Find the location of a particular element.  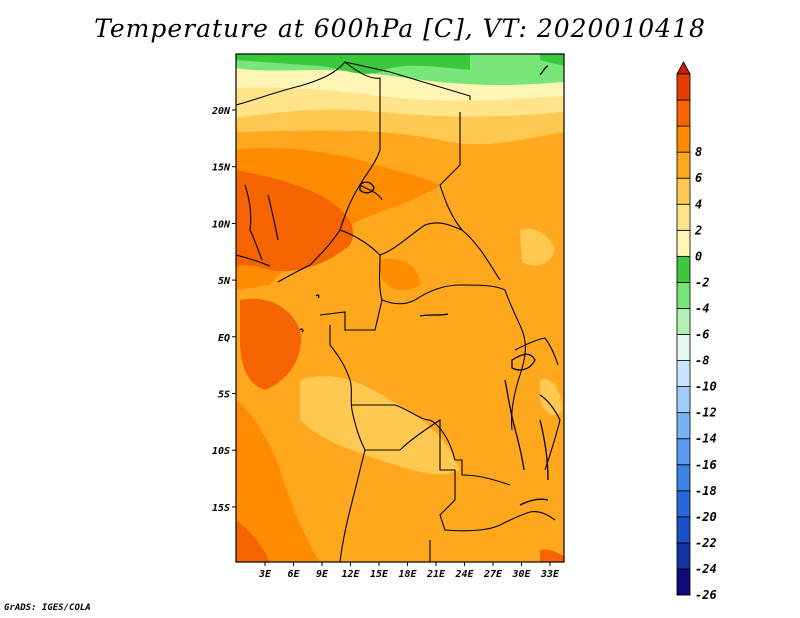

lat-tick-label: EQ is located at coordinates (224, 338).